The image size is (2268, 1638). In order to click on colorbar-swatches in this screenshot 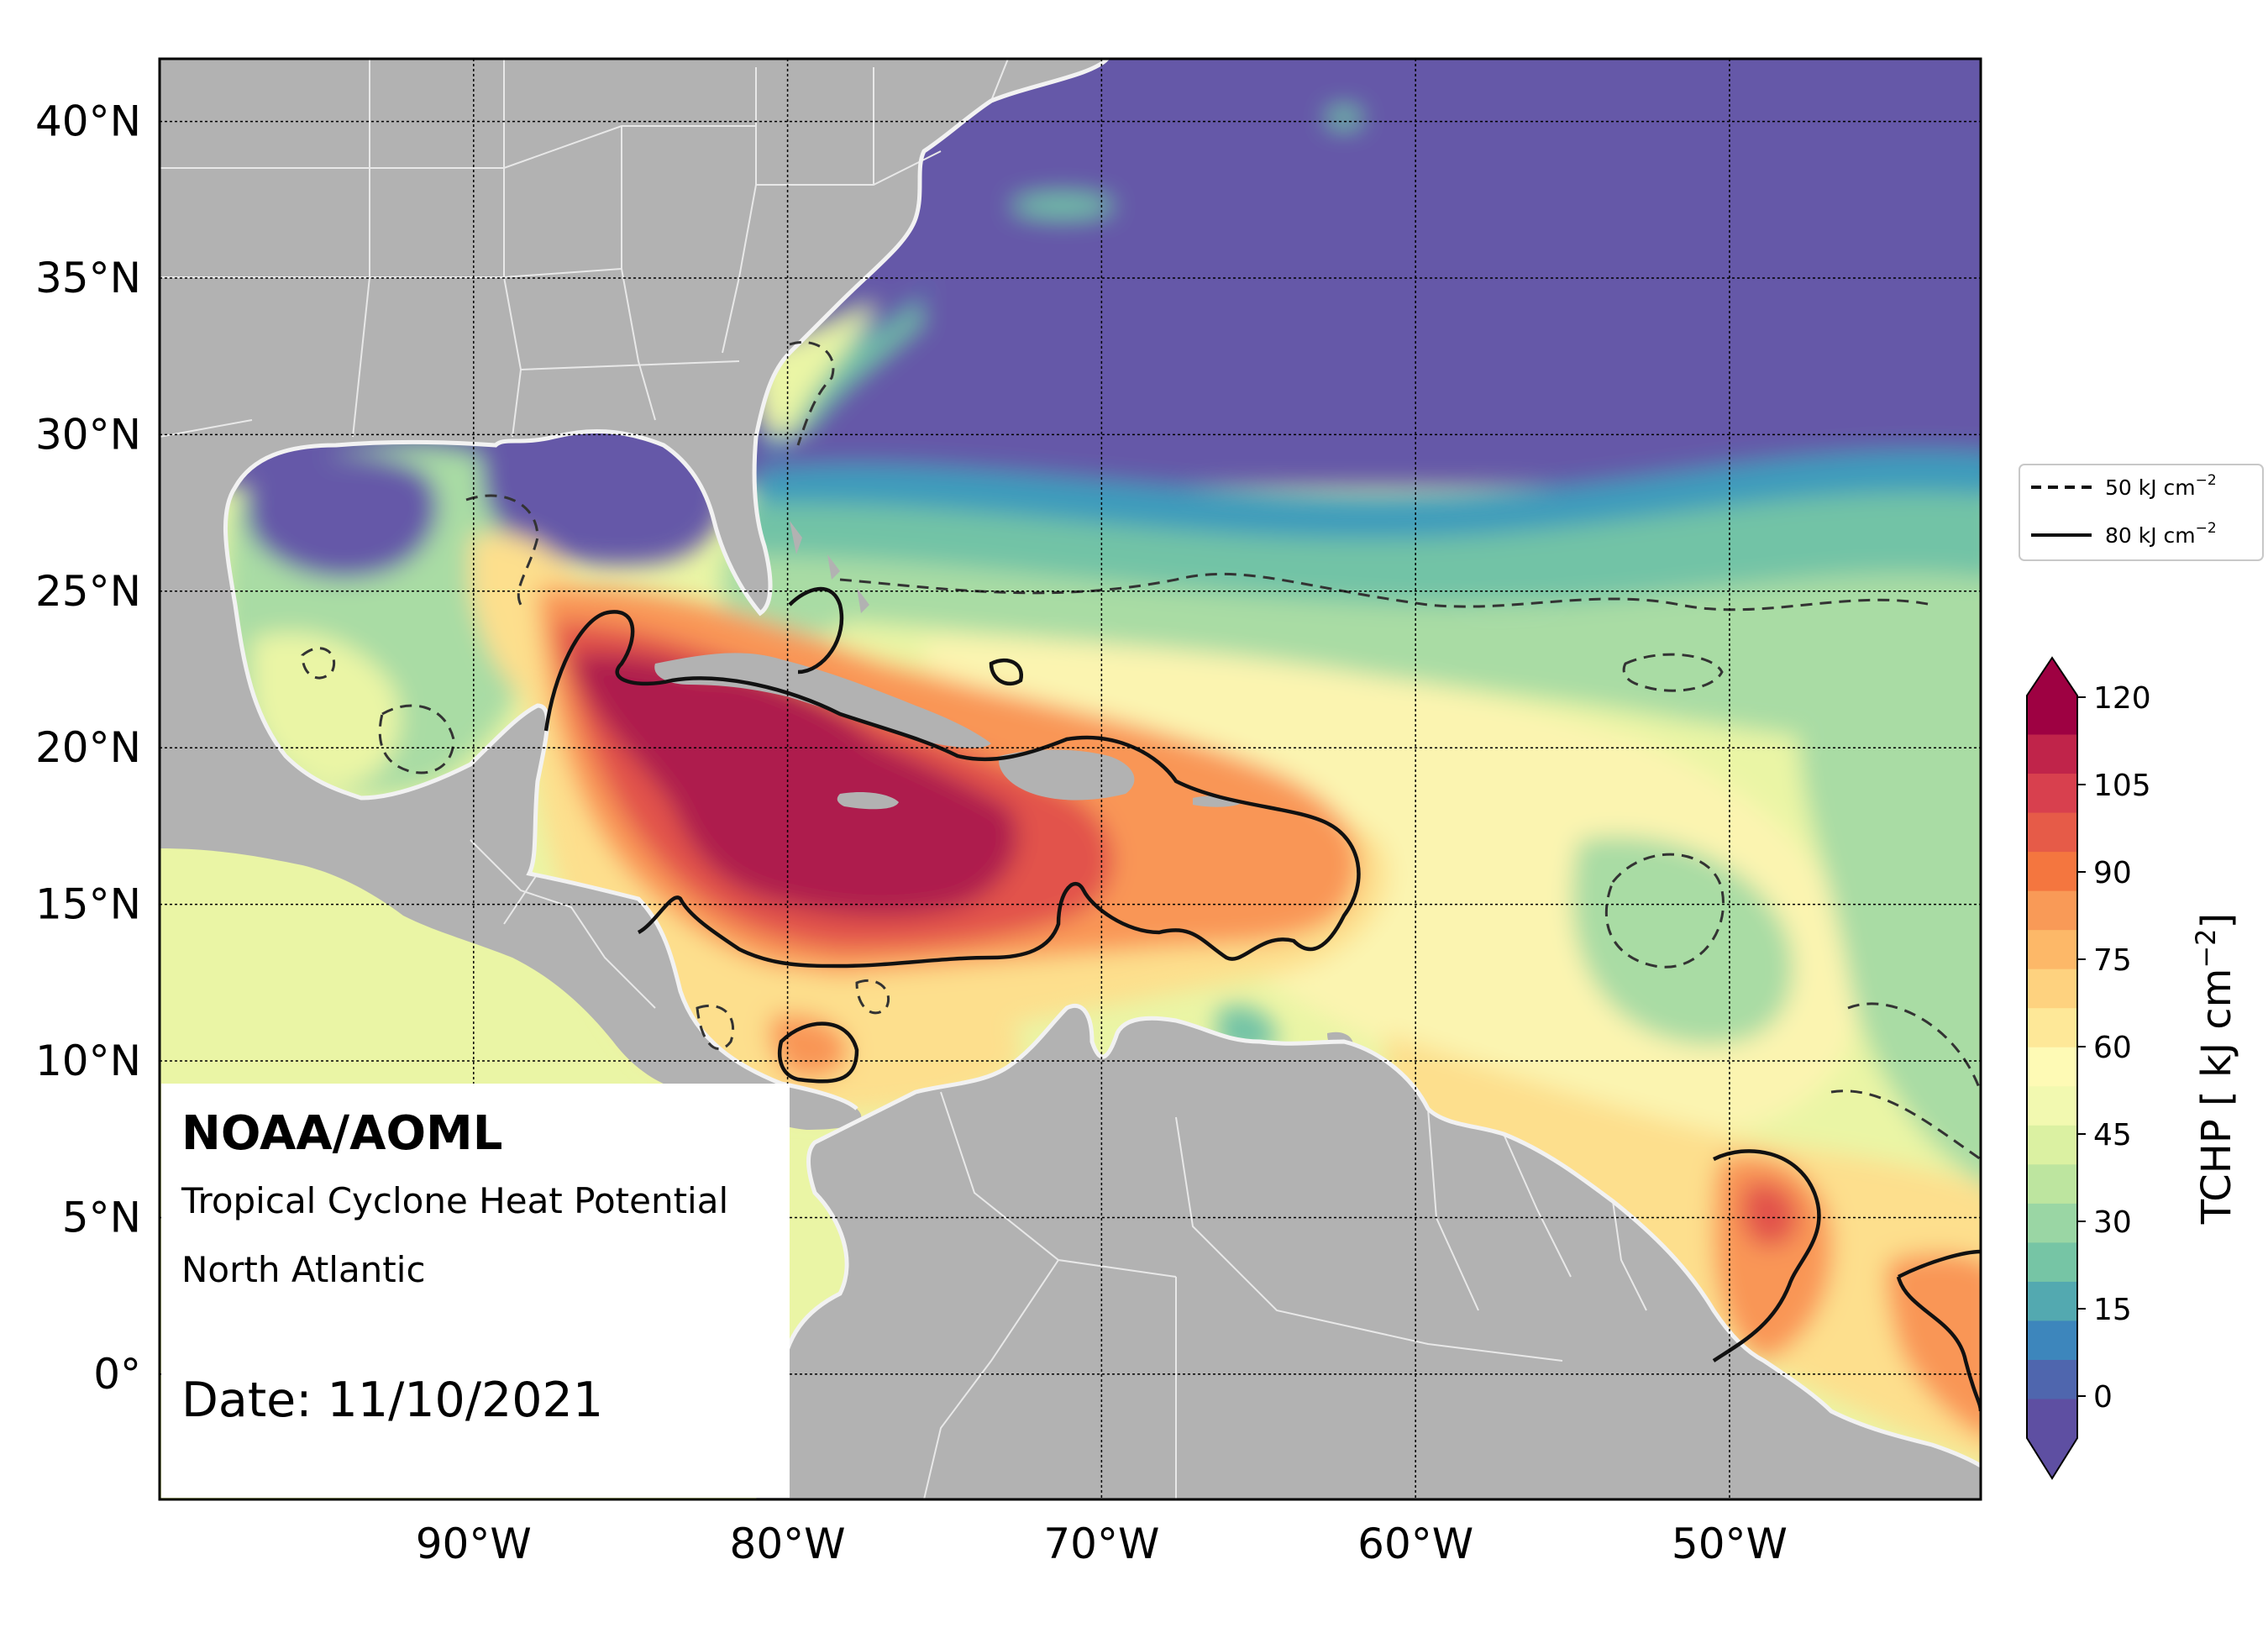, I will do `click(2052, 1067)`.